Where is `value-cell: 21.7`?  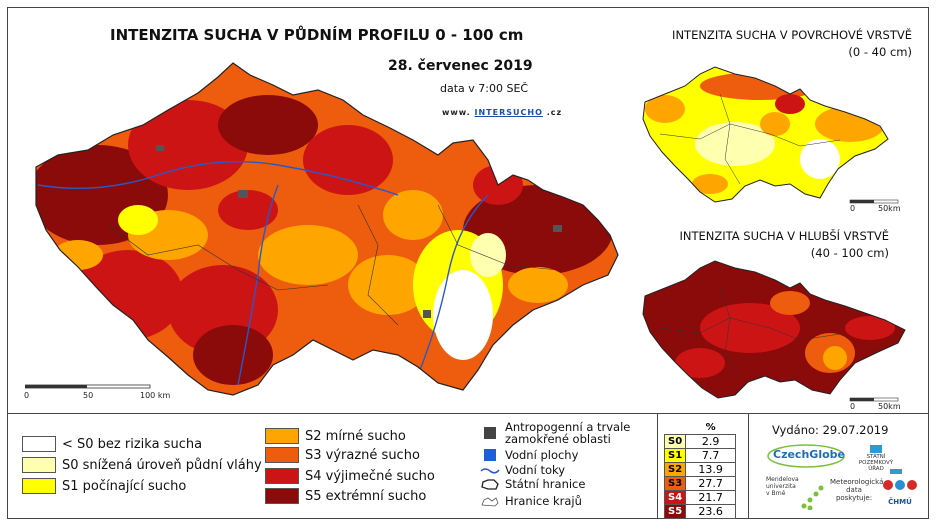 value-cell: 21.7 is located at coordinates (711, 497).